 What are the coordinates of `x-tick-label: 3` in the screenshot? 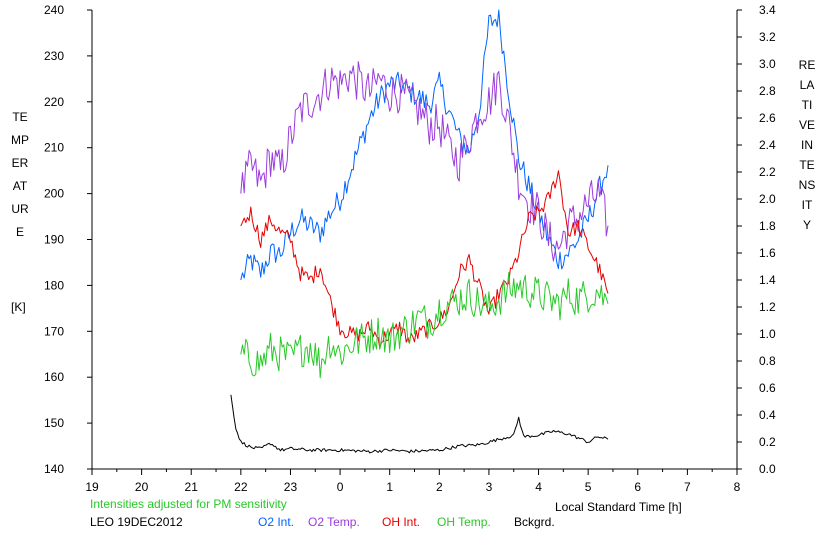 It's located at (489, 487).